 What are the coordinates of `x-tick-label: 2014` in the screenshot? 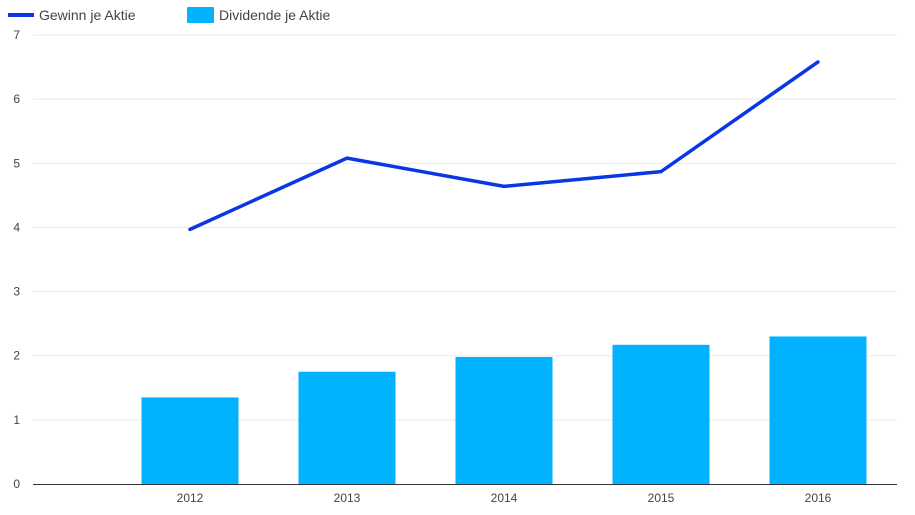 It's located at (504, 498).